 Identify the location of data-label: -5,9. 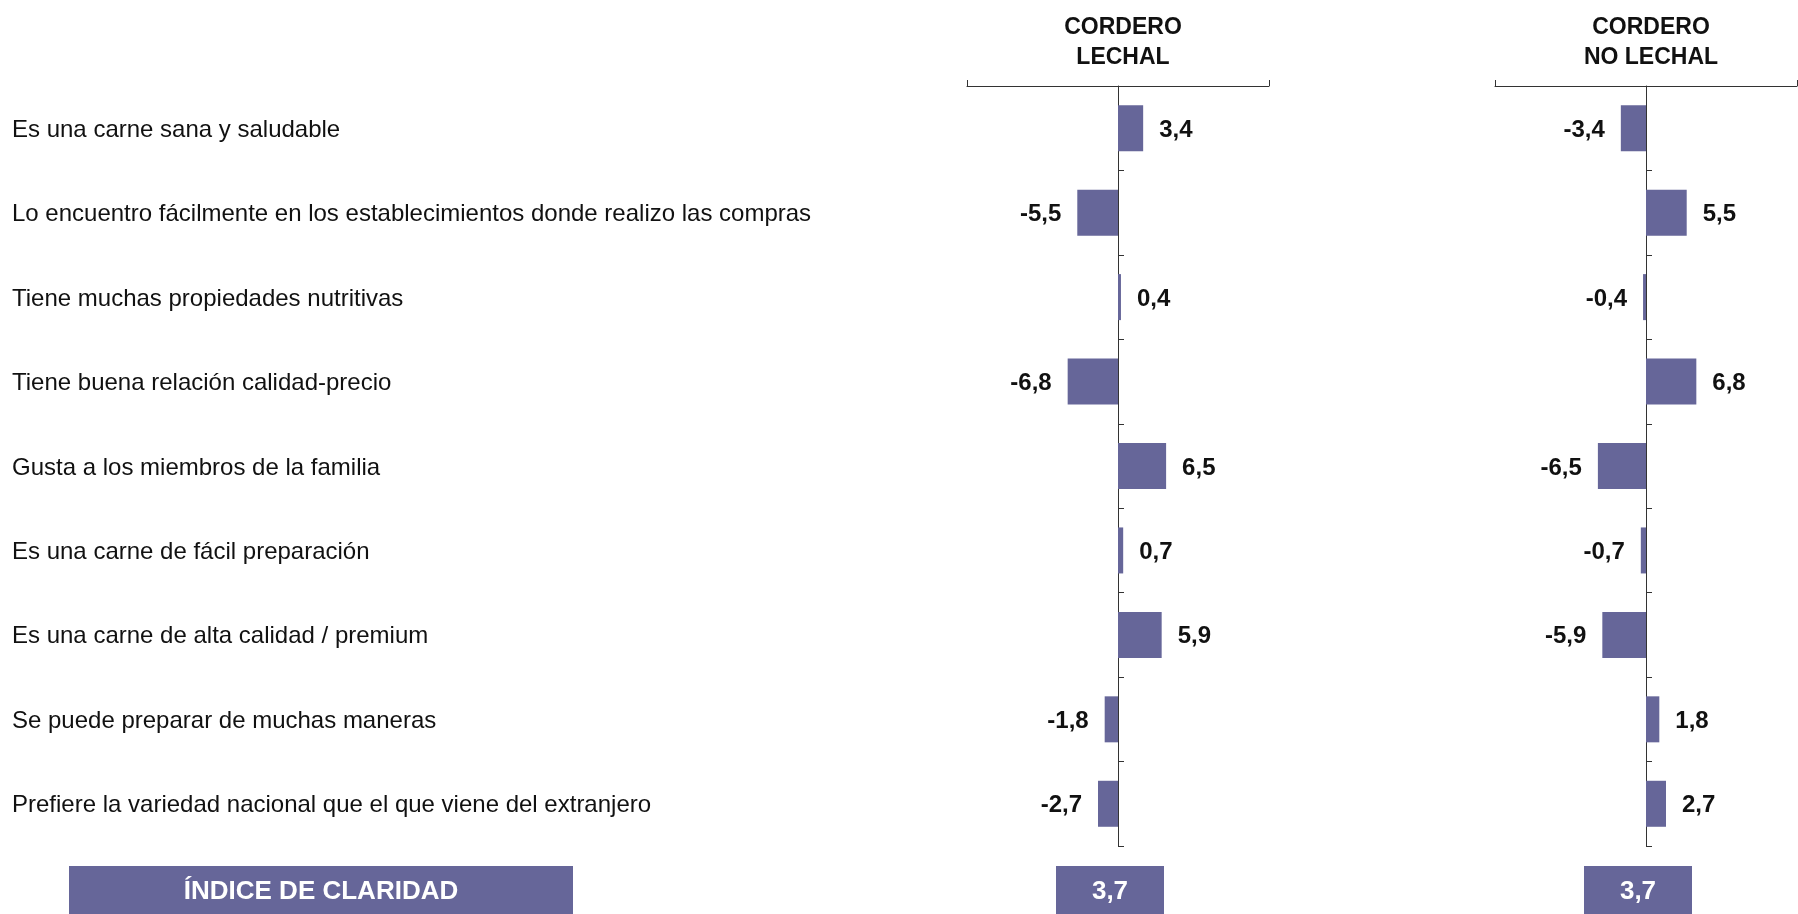
(1565, 635).